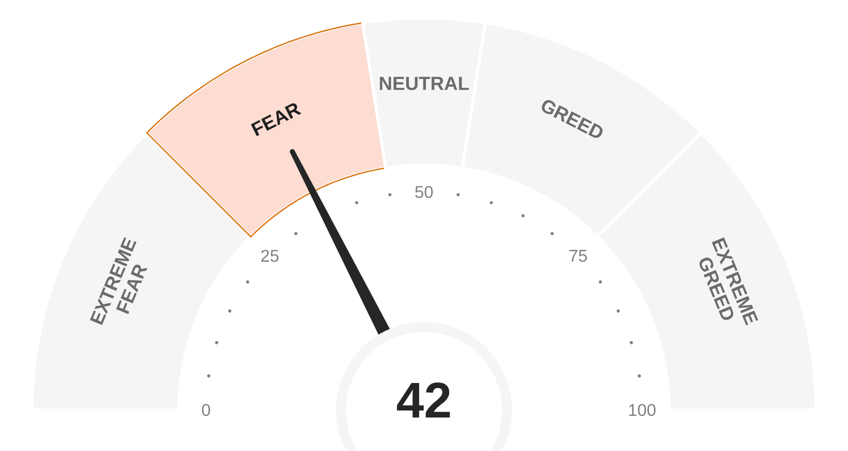  I want to click on text: 0, so click(206, 410).